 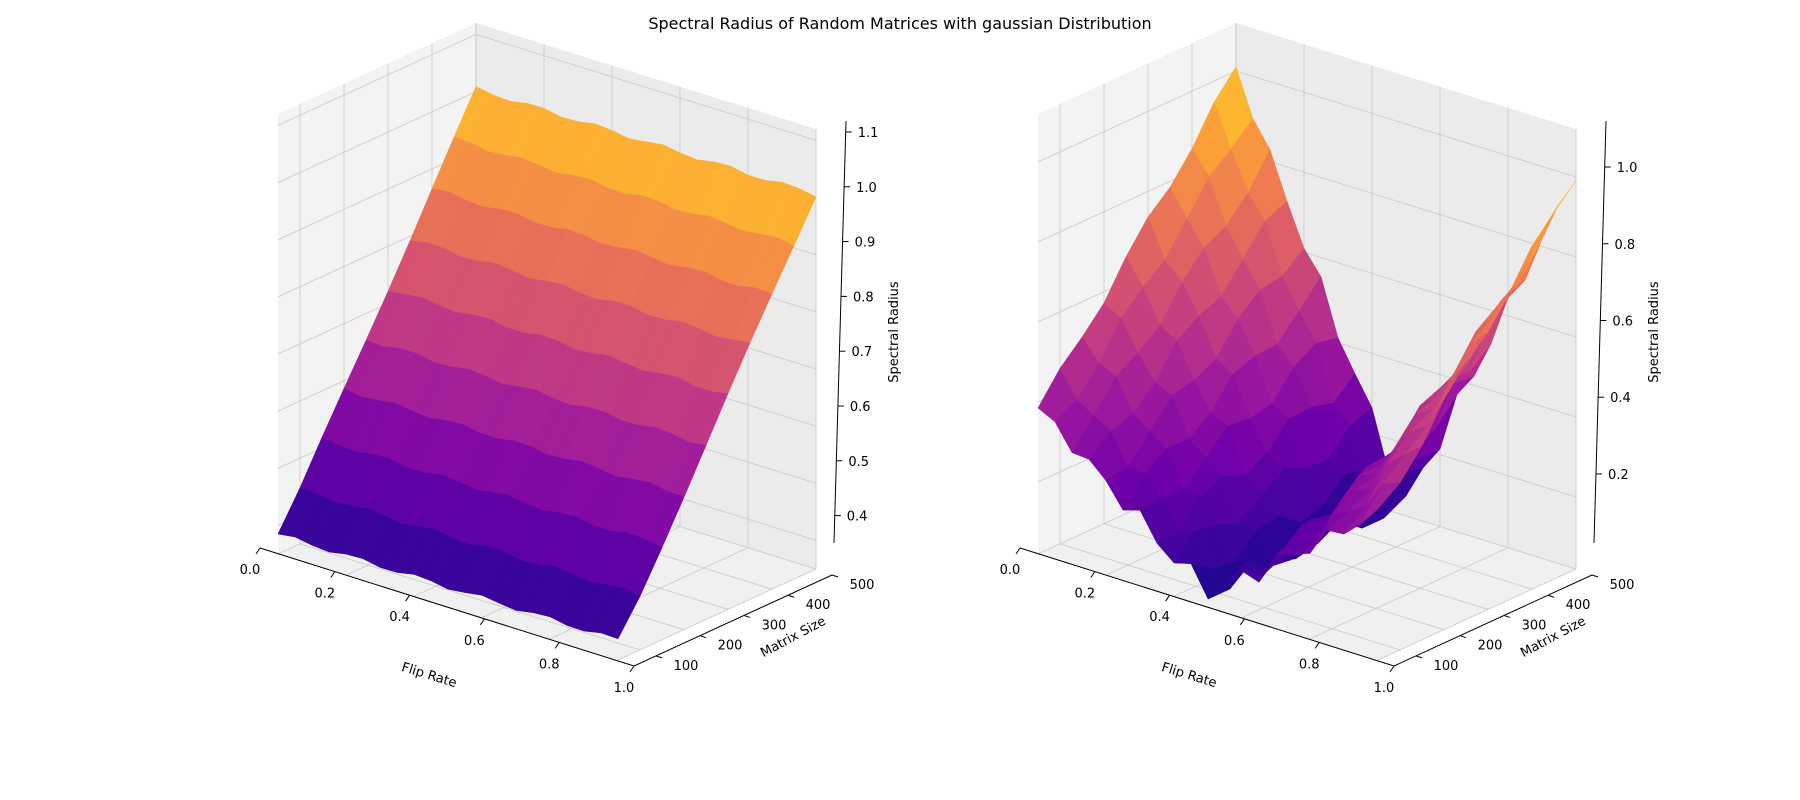 I want to click on z-tick-label: 0.9, so click(x=865, y=243).